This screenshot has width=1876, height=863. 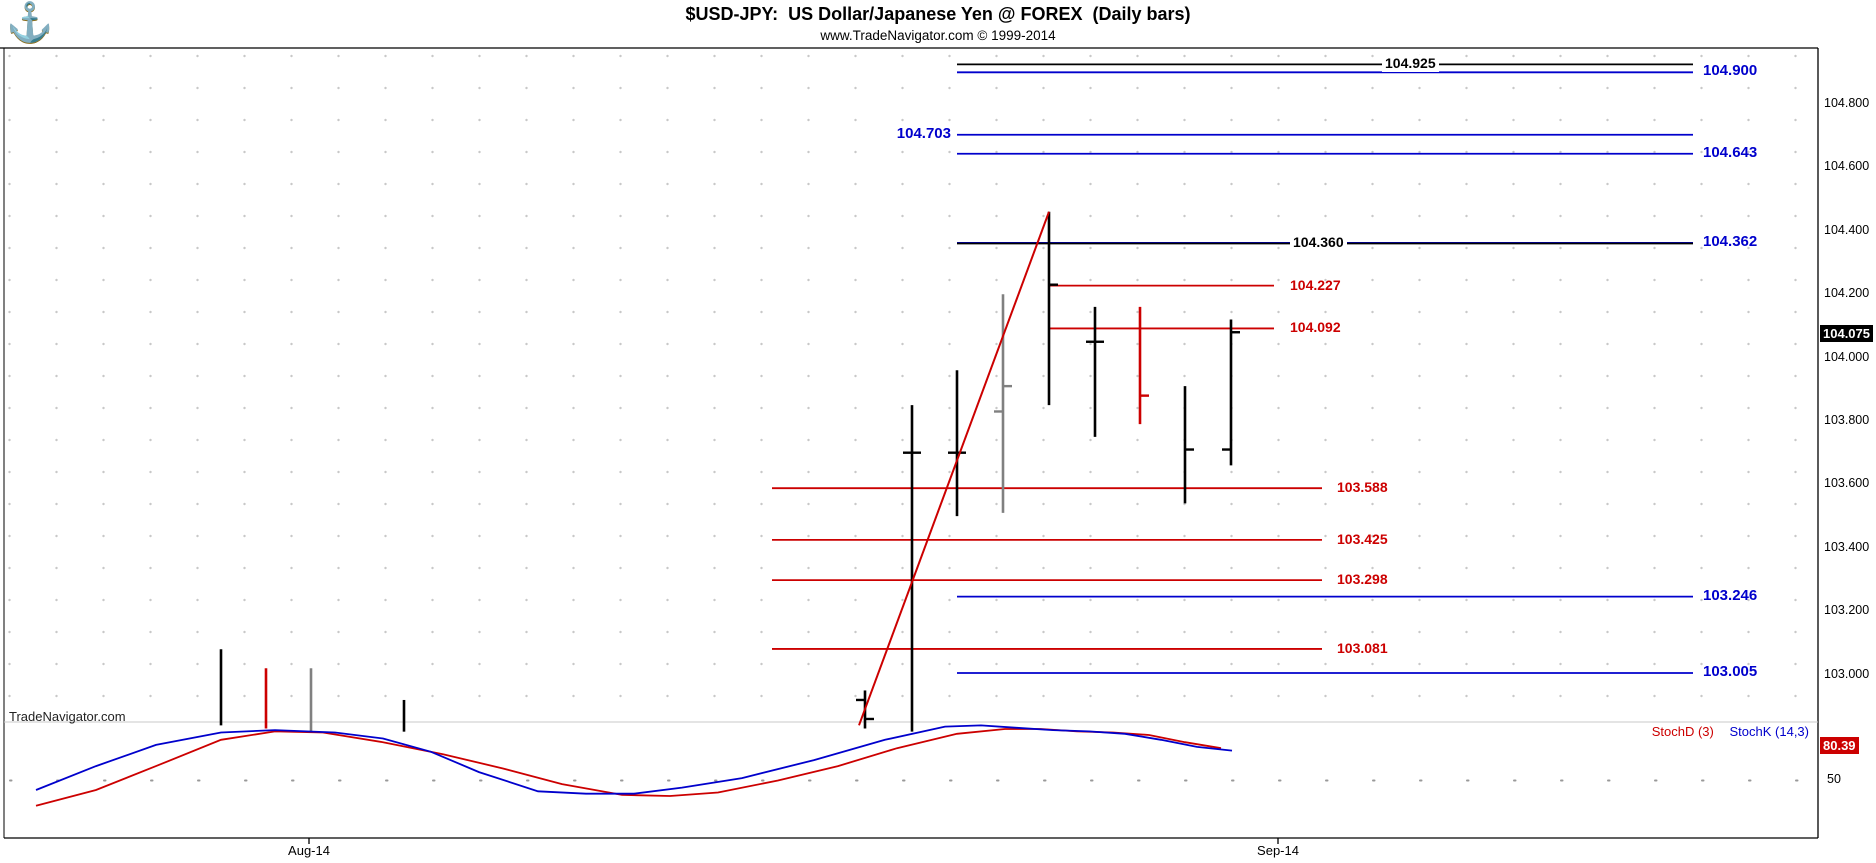 What do you see at coordinates (67, 716) in the screenshot?
I see `watermark: TradeNavigator.com` at bounding box center [67, 716].